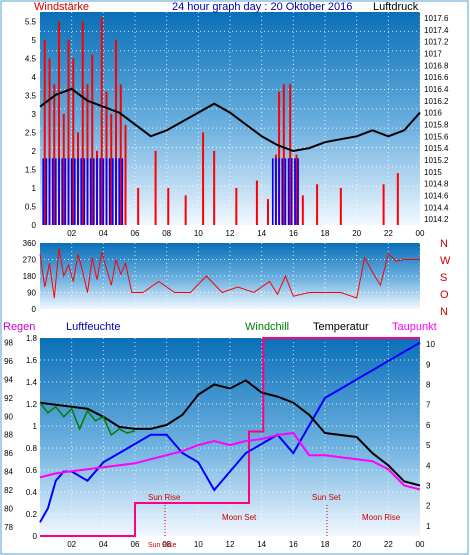 The height and width of the screenshot is (555, 470). Describe the element at coordinates (32, 404) in the screenshot. I see `rain-tick-label: 1.2` at that location.